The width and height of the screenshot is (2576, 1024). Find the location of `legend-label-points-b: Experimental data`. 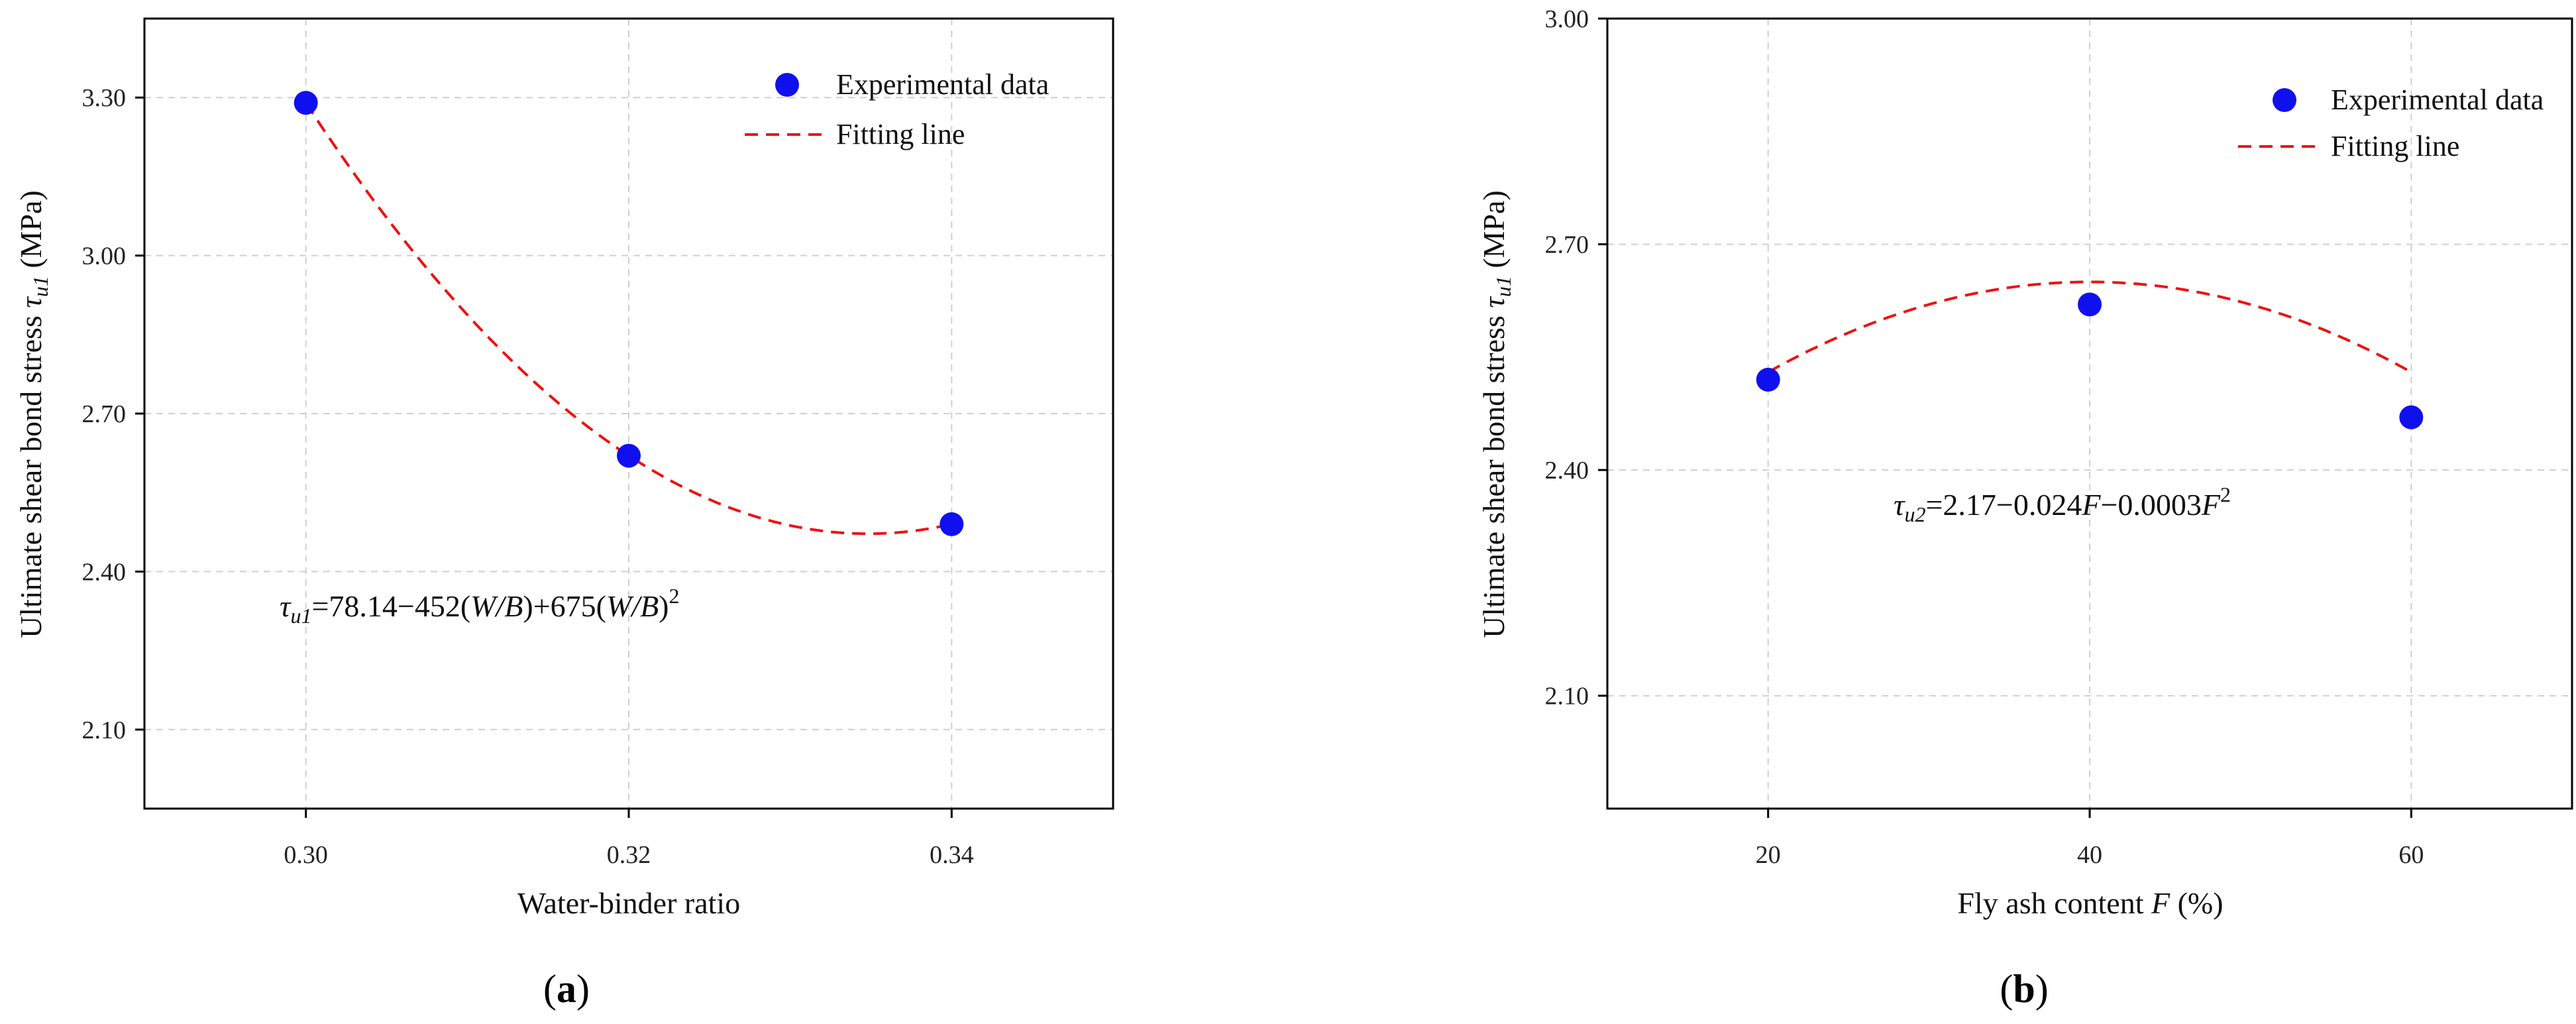

legend-label-points-b: Experimental data is located at coordinates (2437, 100).